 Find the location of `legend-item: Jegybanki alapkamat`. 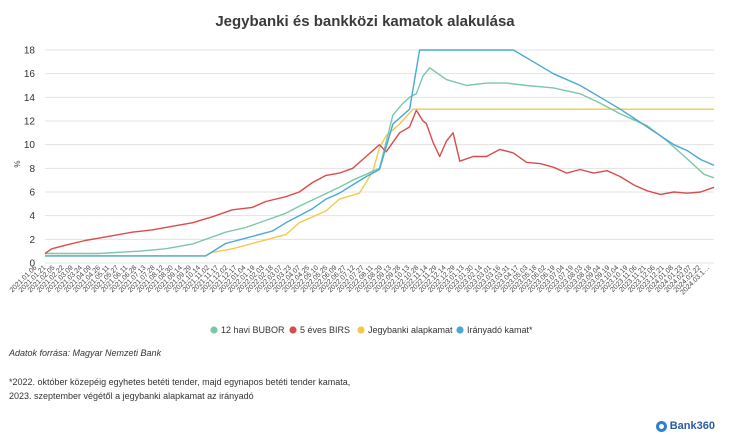

legend-item: Jegybanki alapkamat is located at coordinates (405, 330).